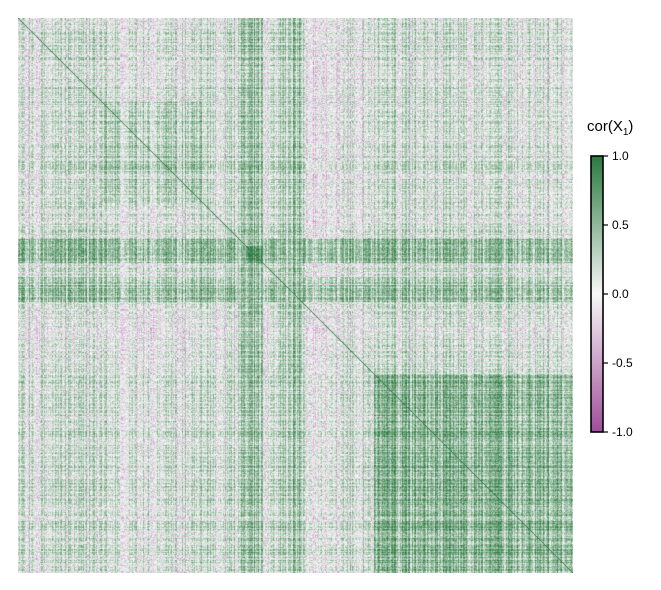 The width and height of the screenshot is (661, 590). I want to click on colorbar: 1.0 0.5 0.0 -0.5 -1.0, so click(611, 293).